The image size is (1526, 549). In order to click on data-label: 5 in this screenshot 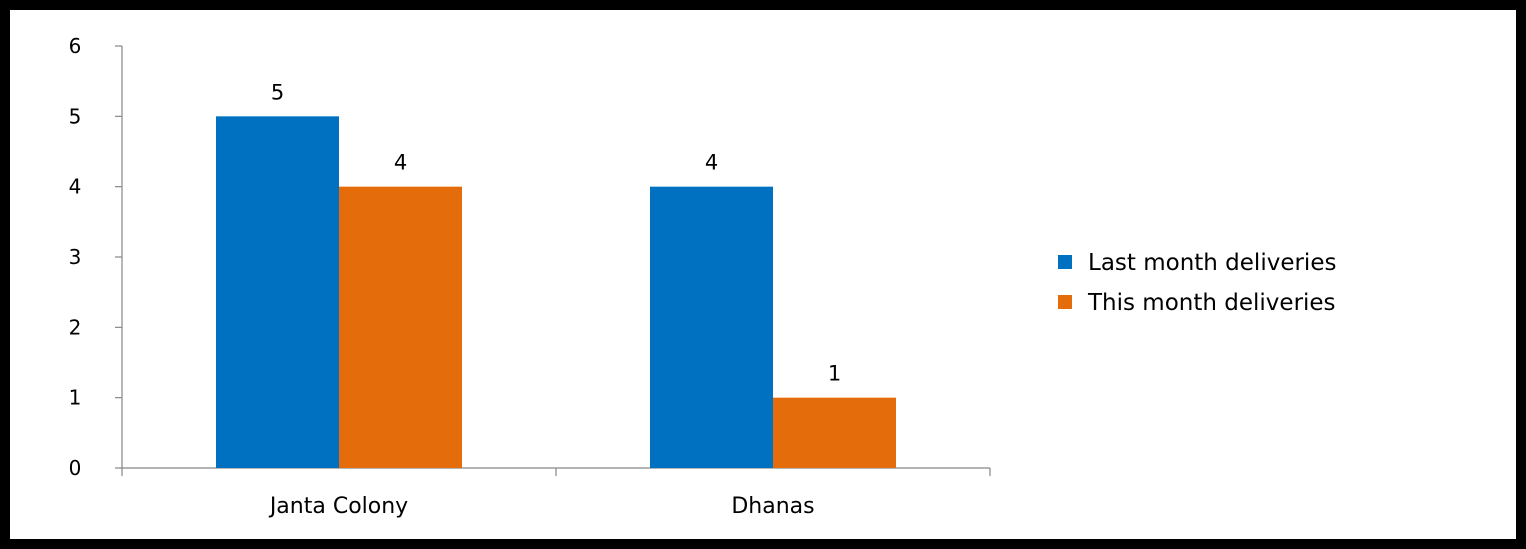, I will do `click(277, 92)`.